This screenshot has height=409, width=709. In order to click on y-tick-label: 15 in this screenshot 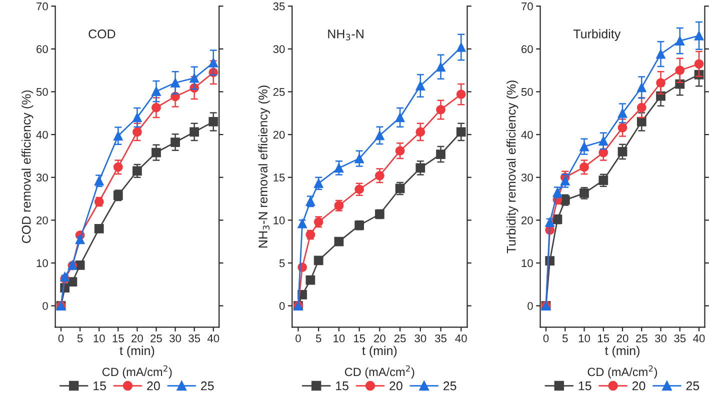, I will do `click(279, 178)`.